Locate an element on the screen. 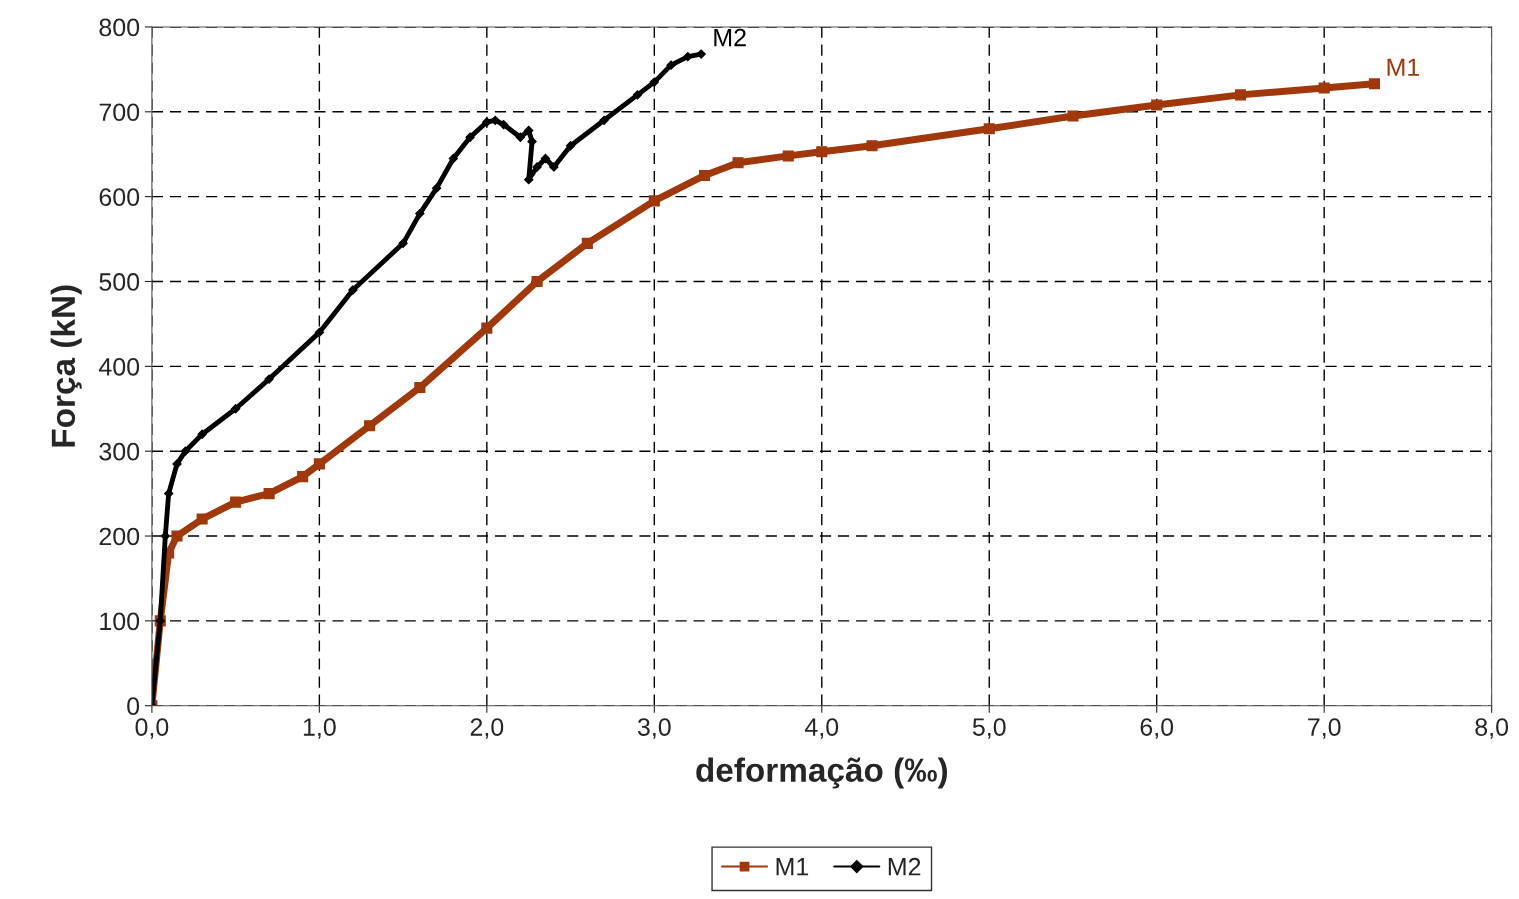  x-tick-label: 0,0 is located at coordinates (152, 728).